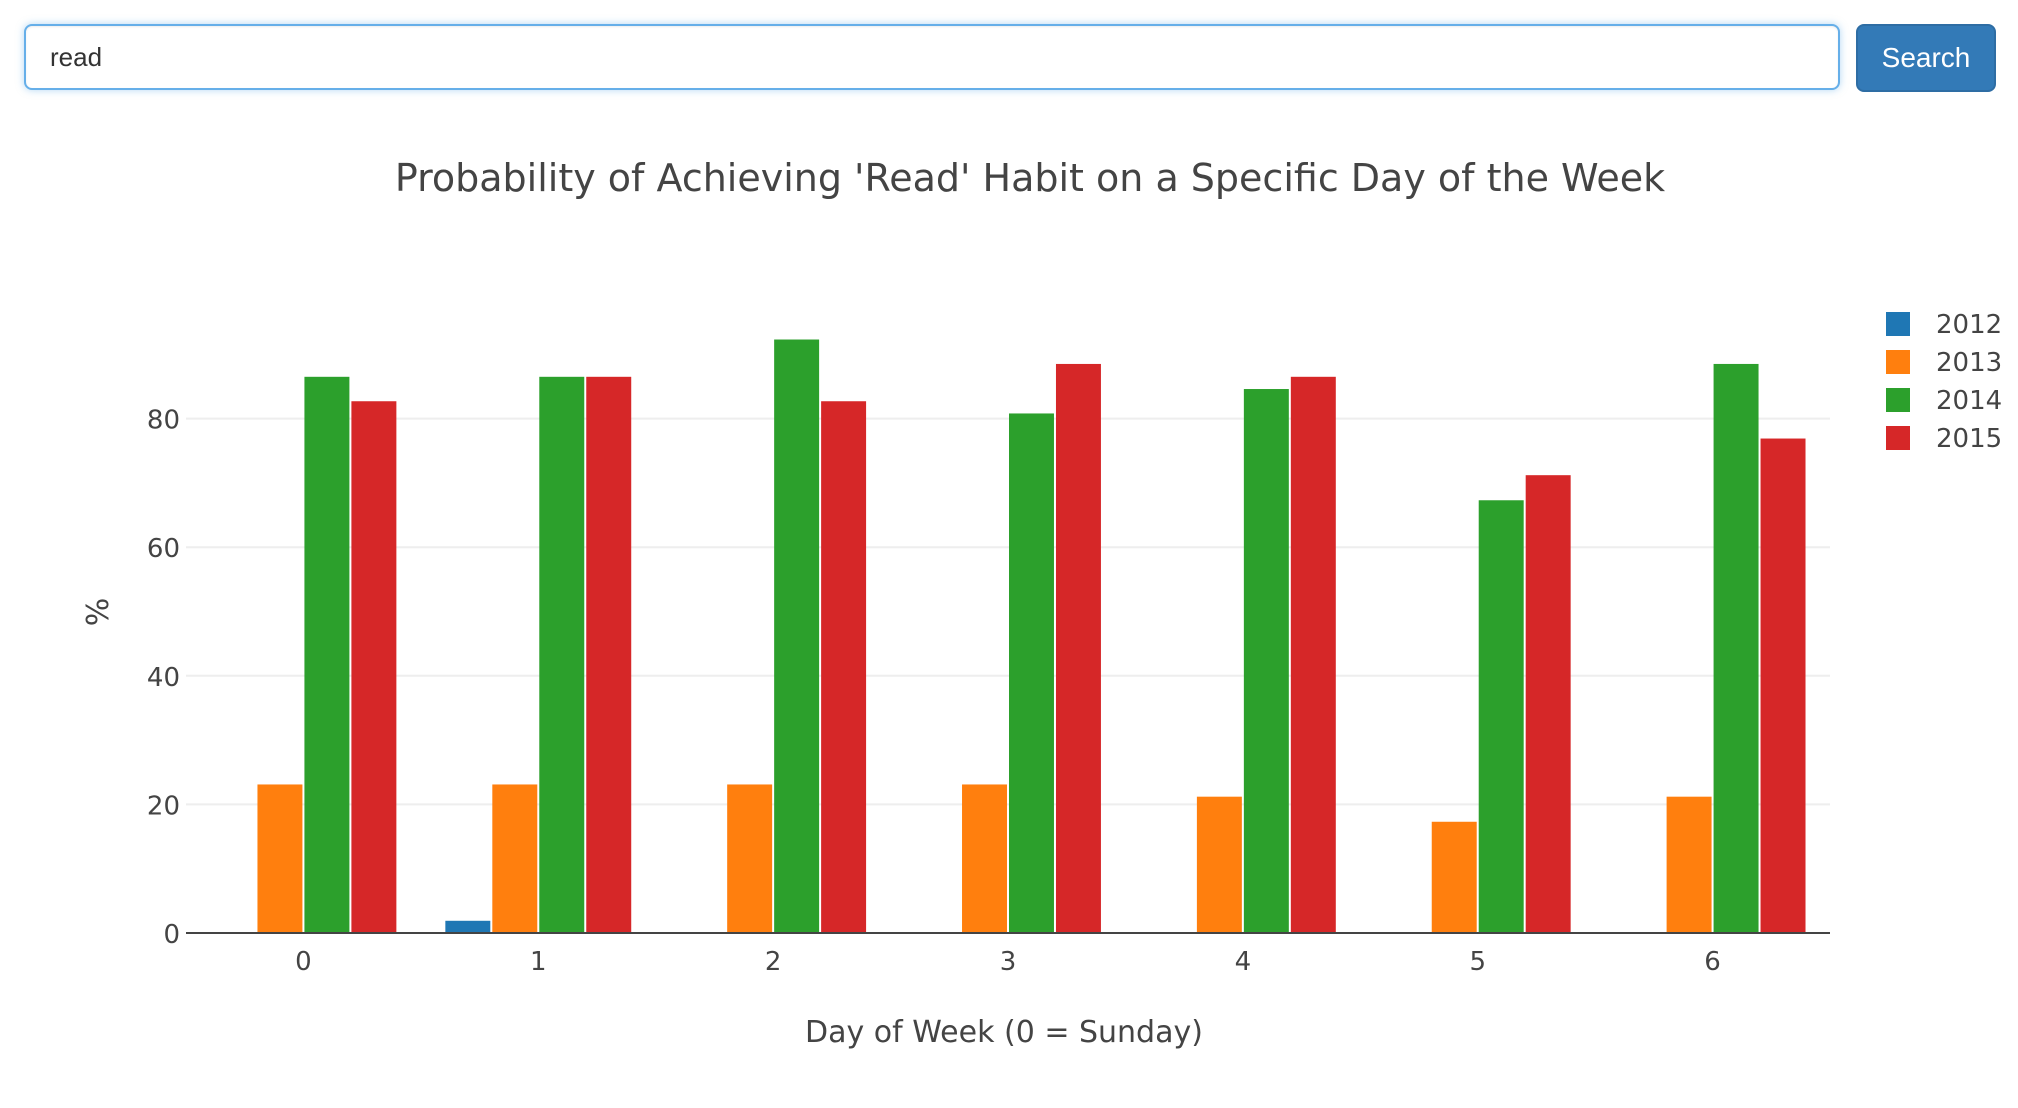 Image resolution: width=2018 pixels, height=1108 pixels. Describe the element at coordinates (163, 549) in the screenshot. I see `y-tick-label: 60` at that location.